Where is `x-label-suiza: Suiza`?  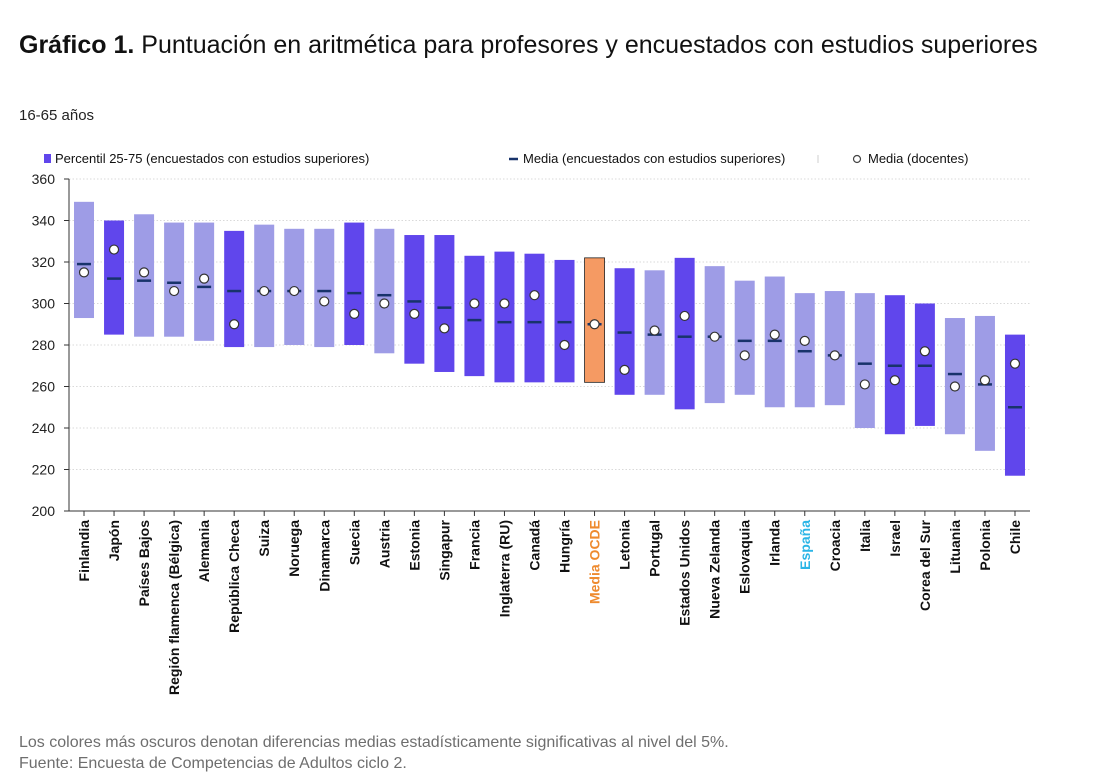
x-label-suiza: Suiza is located at coordinates (264, 538).